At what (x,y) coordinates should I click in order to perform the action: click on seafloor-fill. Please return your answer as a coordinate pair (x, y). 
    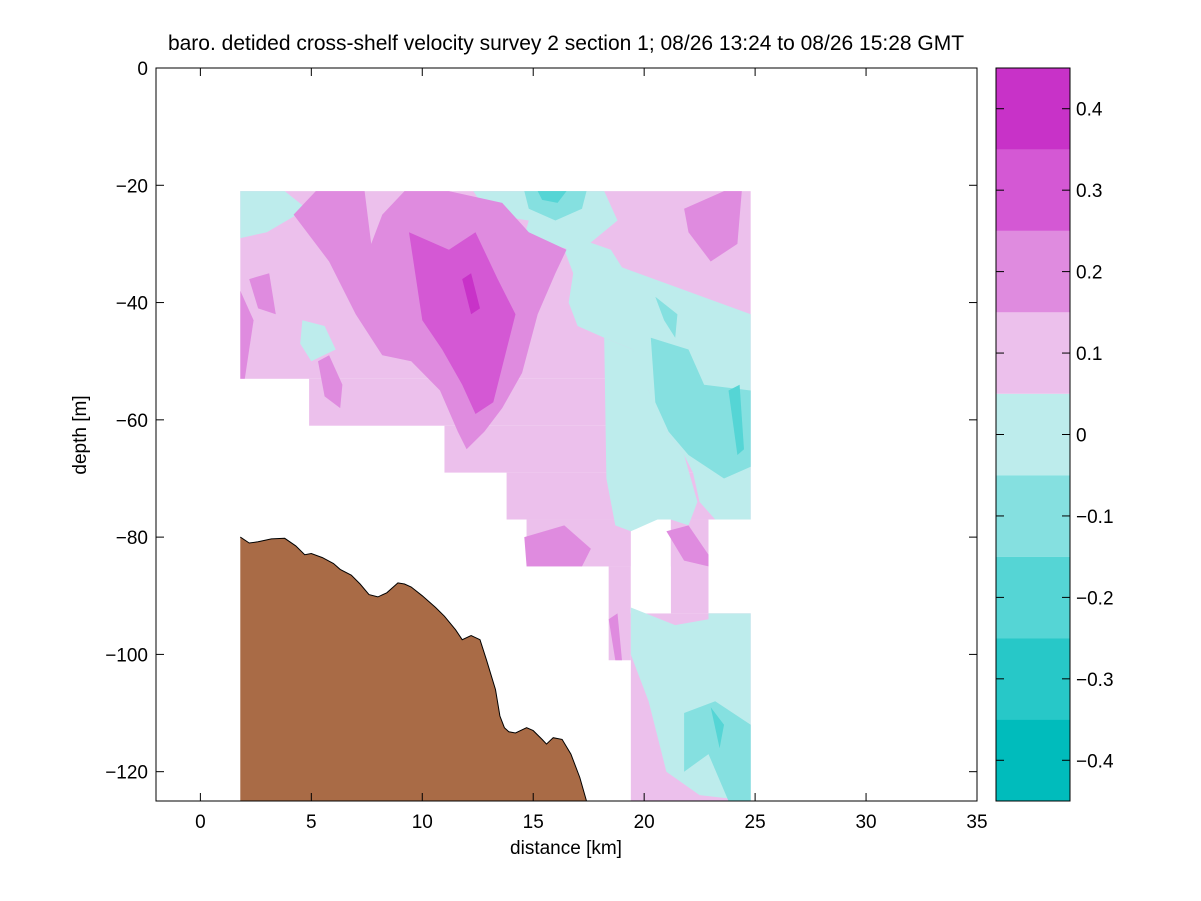
    Looking at the image, I should click on (413, 669).